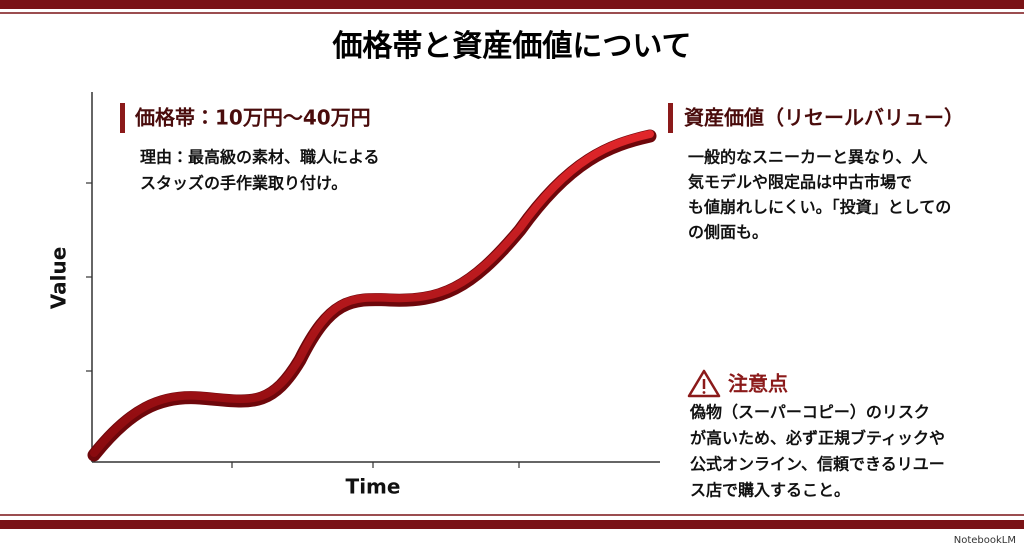 This screenshot has height=552, width=1024. Describe the element at coordinates (819, 207) in the screenshot. I see `body-line: も値崩れしにくい。「投資」としての` at that location.